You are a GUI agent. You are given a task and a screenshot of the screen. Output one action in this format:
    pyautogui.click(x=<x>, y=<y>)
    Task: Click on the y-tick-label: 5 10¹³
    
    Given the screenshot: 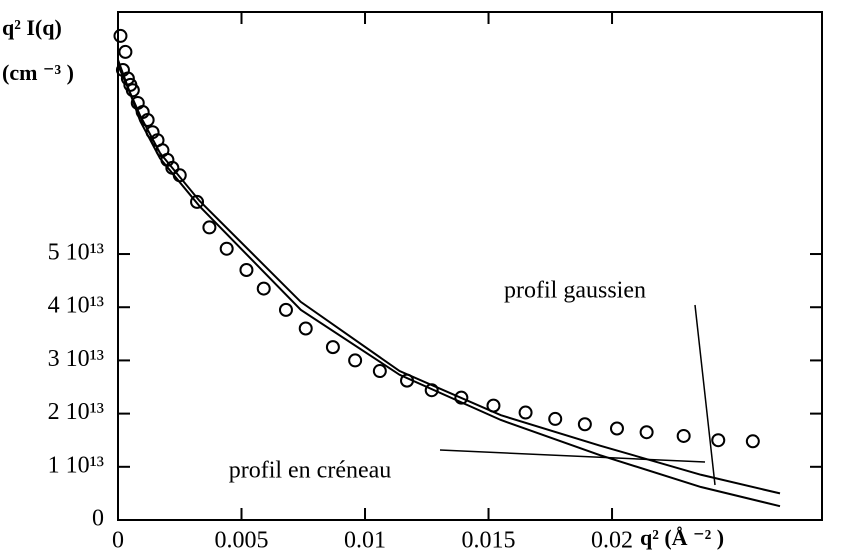 What is the action you would take?
    pyautogui.click(x=76, y=253)
    